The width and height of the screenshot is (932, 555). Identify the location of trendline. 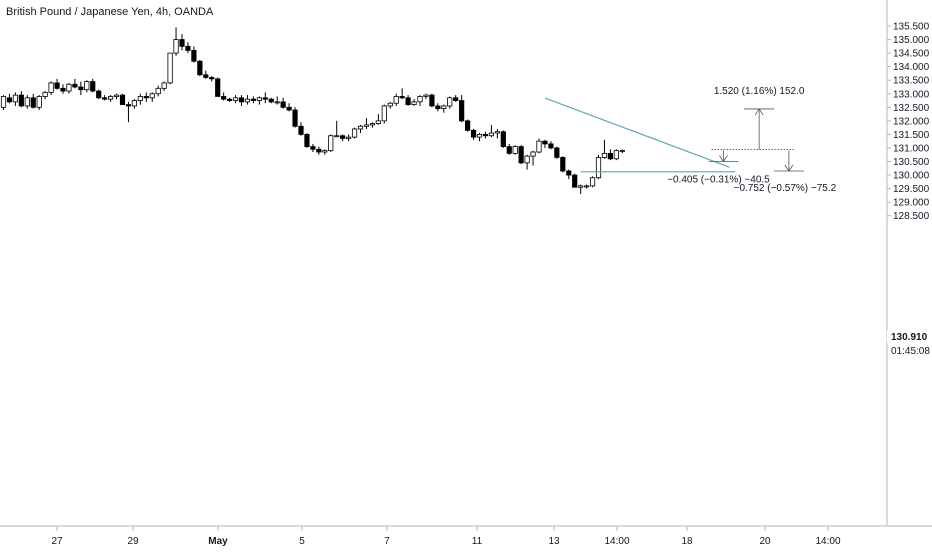
(637, 132).